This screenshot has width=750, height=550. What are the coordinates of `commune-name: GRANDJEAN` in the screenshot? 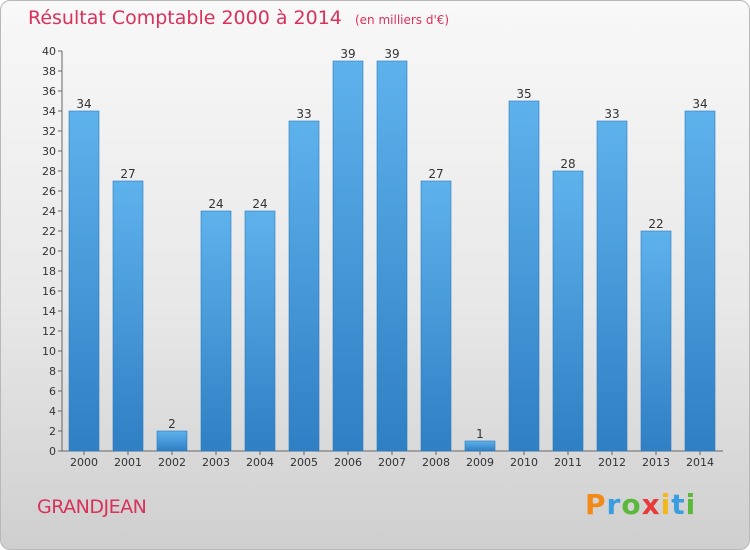 It's located at (92, 507).